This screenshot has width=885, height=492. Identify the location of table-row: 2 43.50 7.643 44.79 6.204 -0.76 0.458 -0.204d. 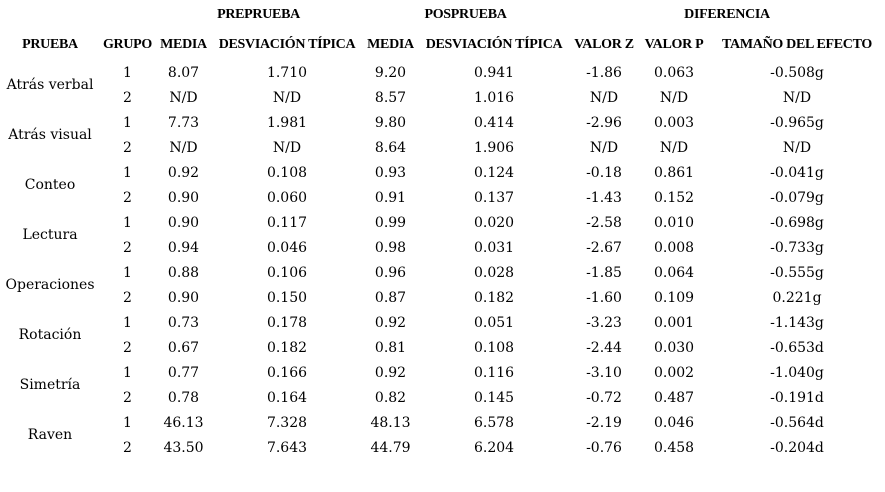
(442, 447).